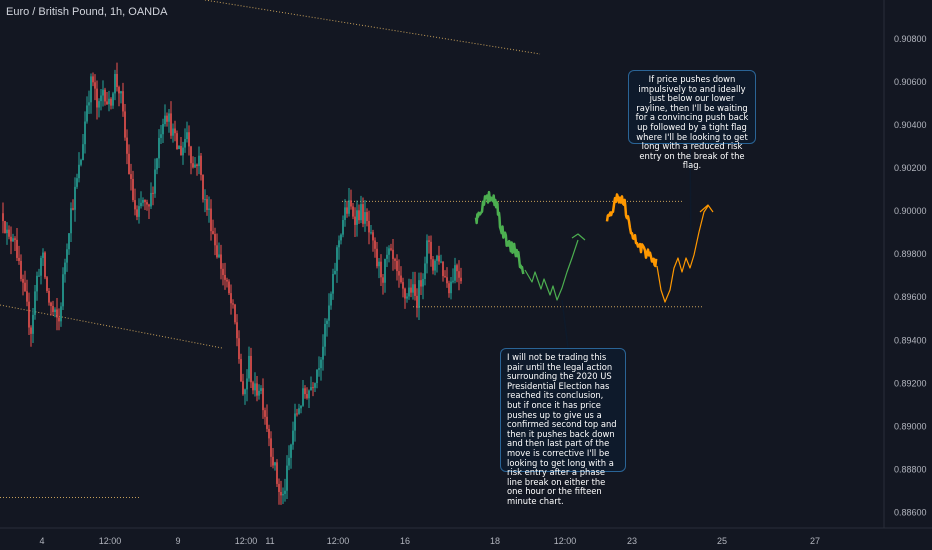 The width and height of the screenshot is (932, 550). What do you see at coordinates (632, 541) in the screenshot?
I see `x-tick-label: 23` at bounding box center [632, 541].